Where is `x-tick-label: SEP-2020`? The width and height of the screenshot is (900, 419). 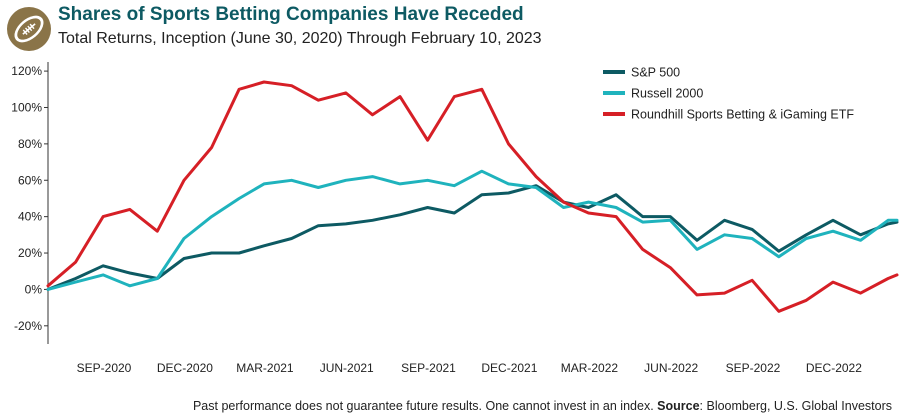 x-tick-label: SEP-2020 is located at coordinates (104, 368).